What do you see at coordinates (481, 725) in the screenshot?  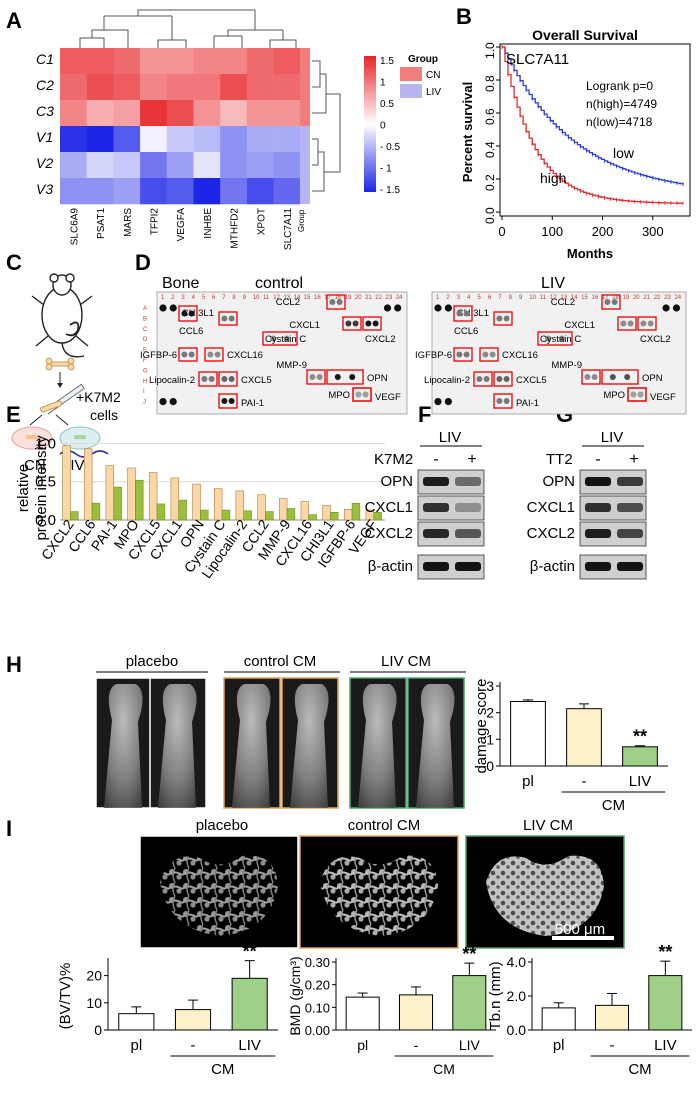 I see `ylabel: damage score` at bounding box center [481, 725].